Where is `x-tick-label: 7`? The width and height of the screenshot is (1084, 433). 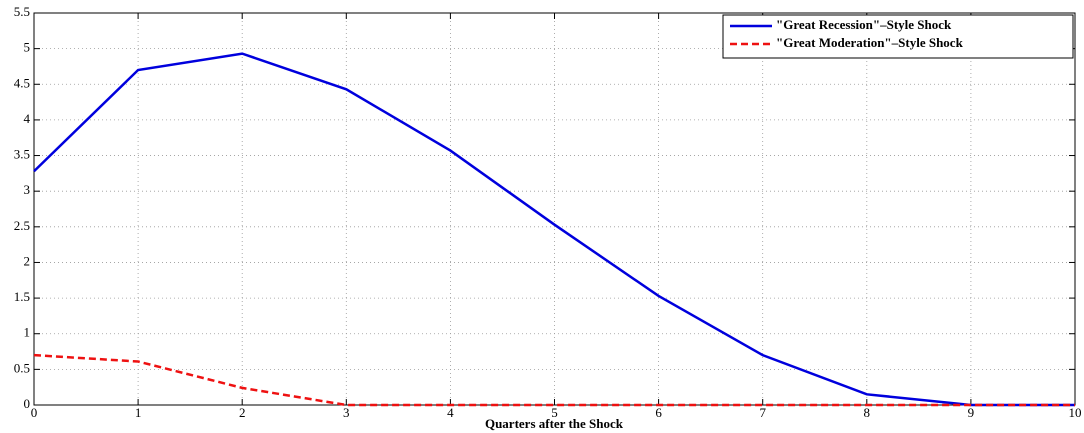
x-tick-label: 7 is located at coordinates (762, 412).